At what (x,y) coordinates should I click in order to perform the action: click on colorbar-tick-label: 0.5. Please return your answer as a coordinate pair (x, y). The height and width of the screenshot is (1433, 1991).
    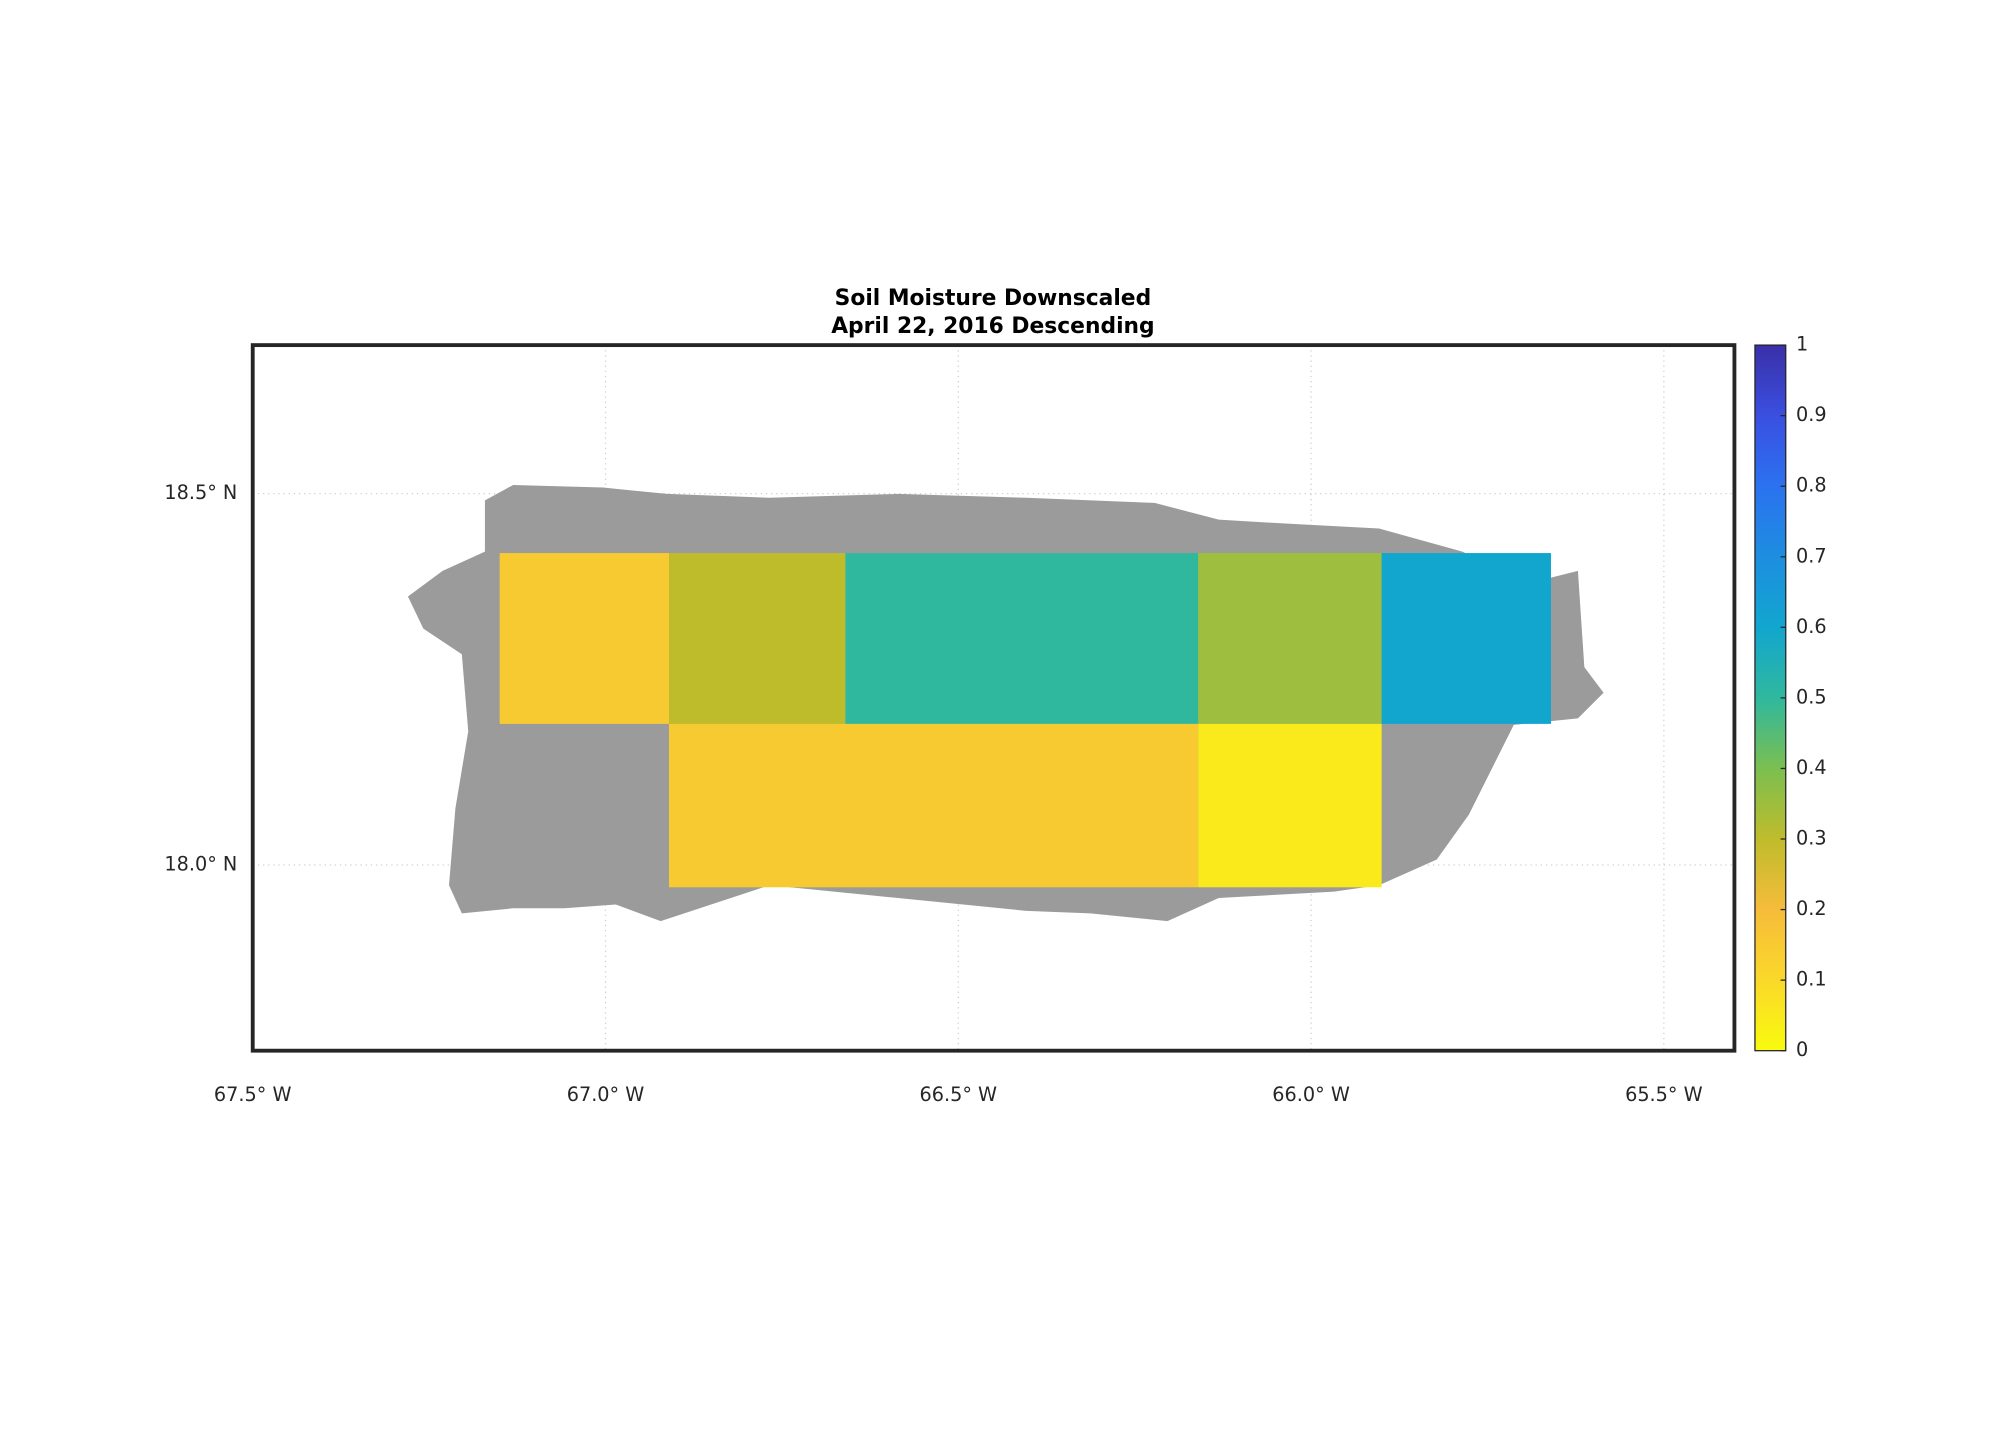
    Looking at the image, I should click on (1811, 696).